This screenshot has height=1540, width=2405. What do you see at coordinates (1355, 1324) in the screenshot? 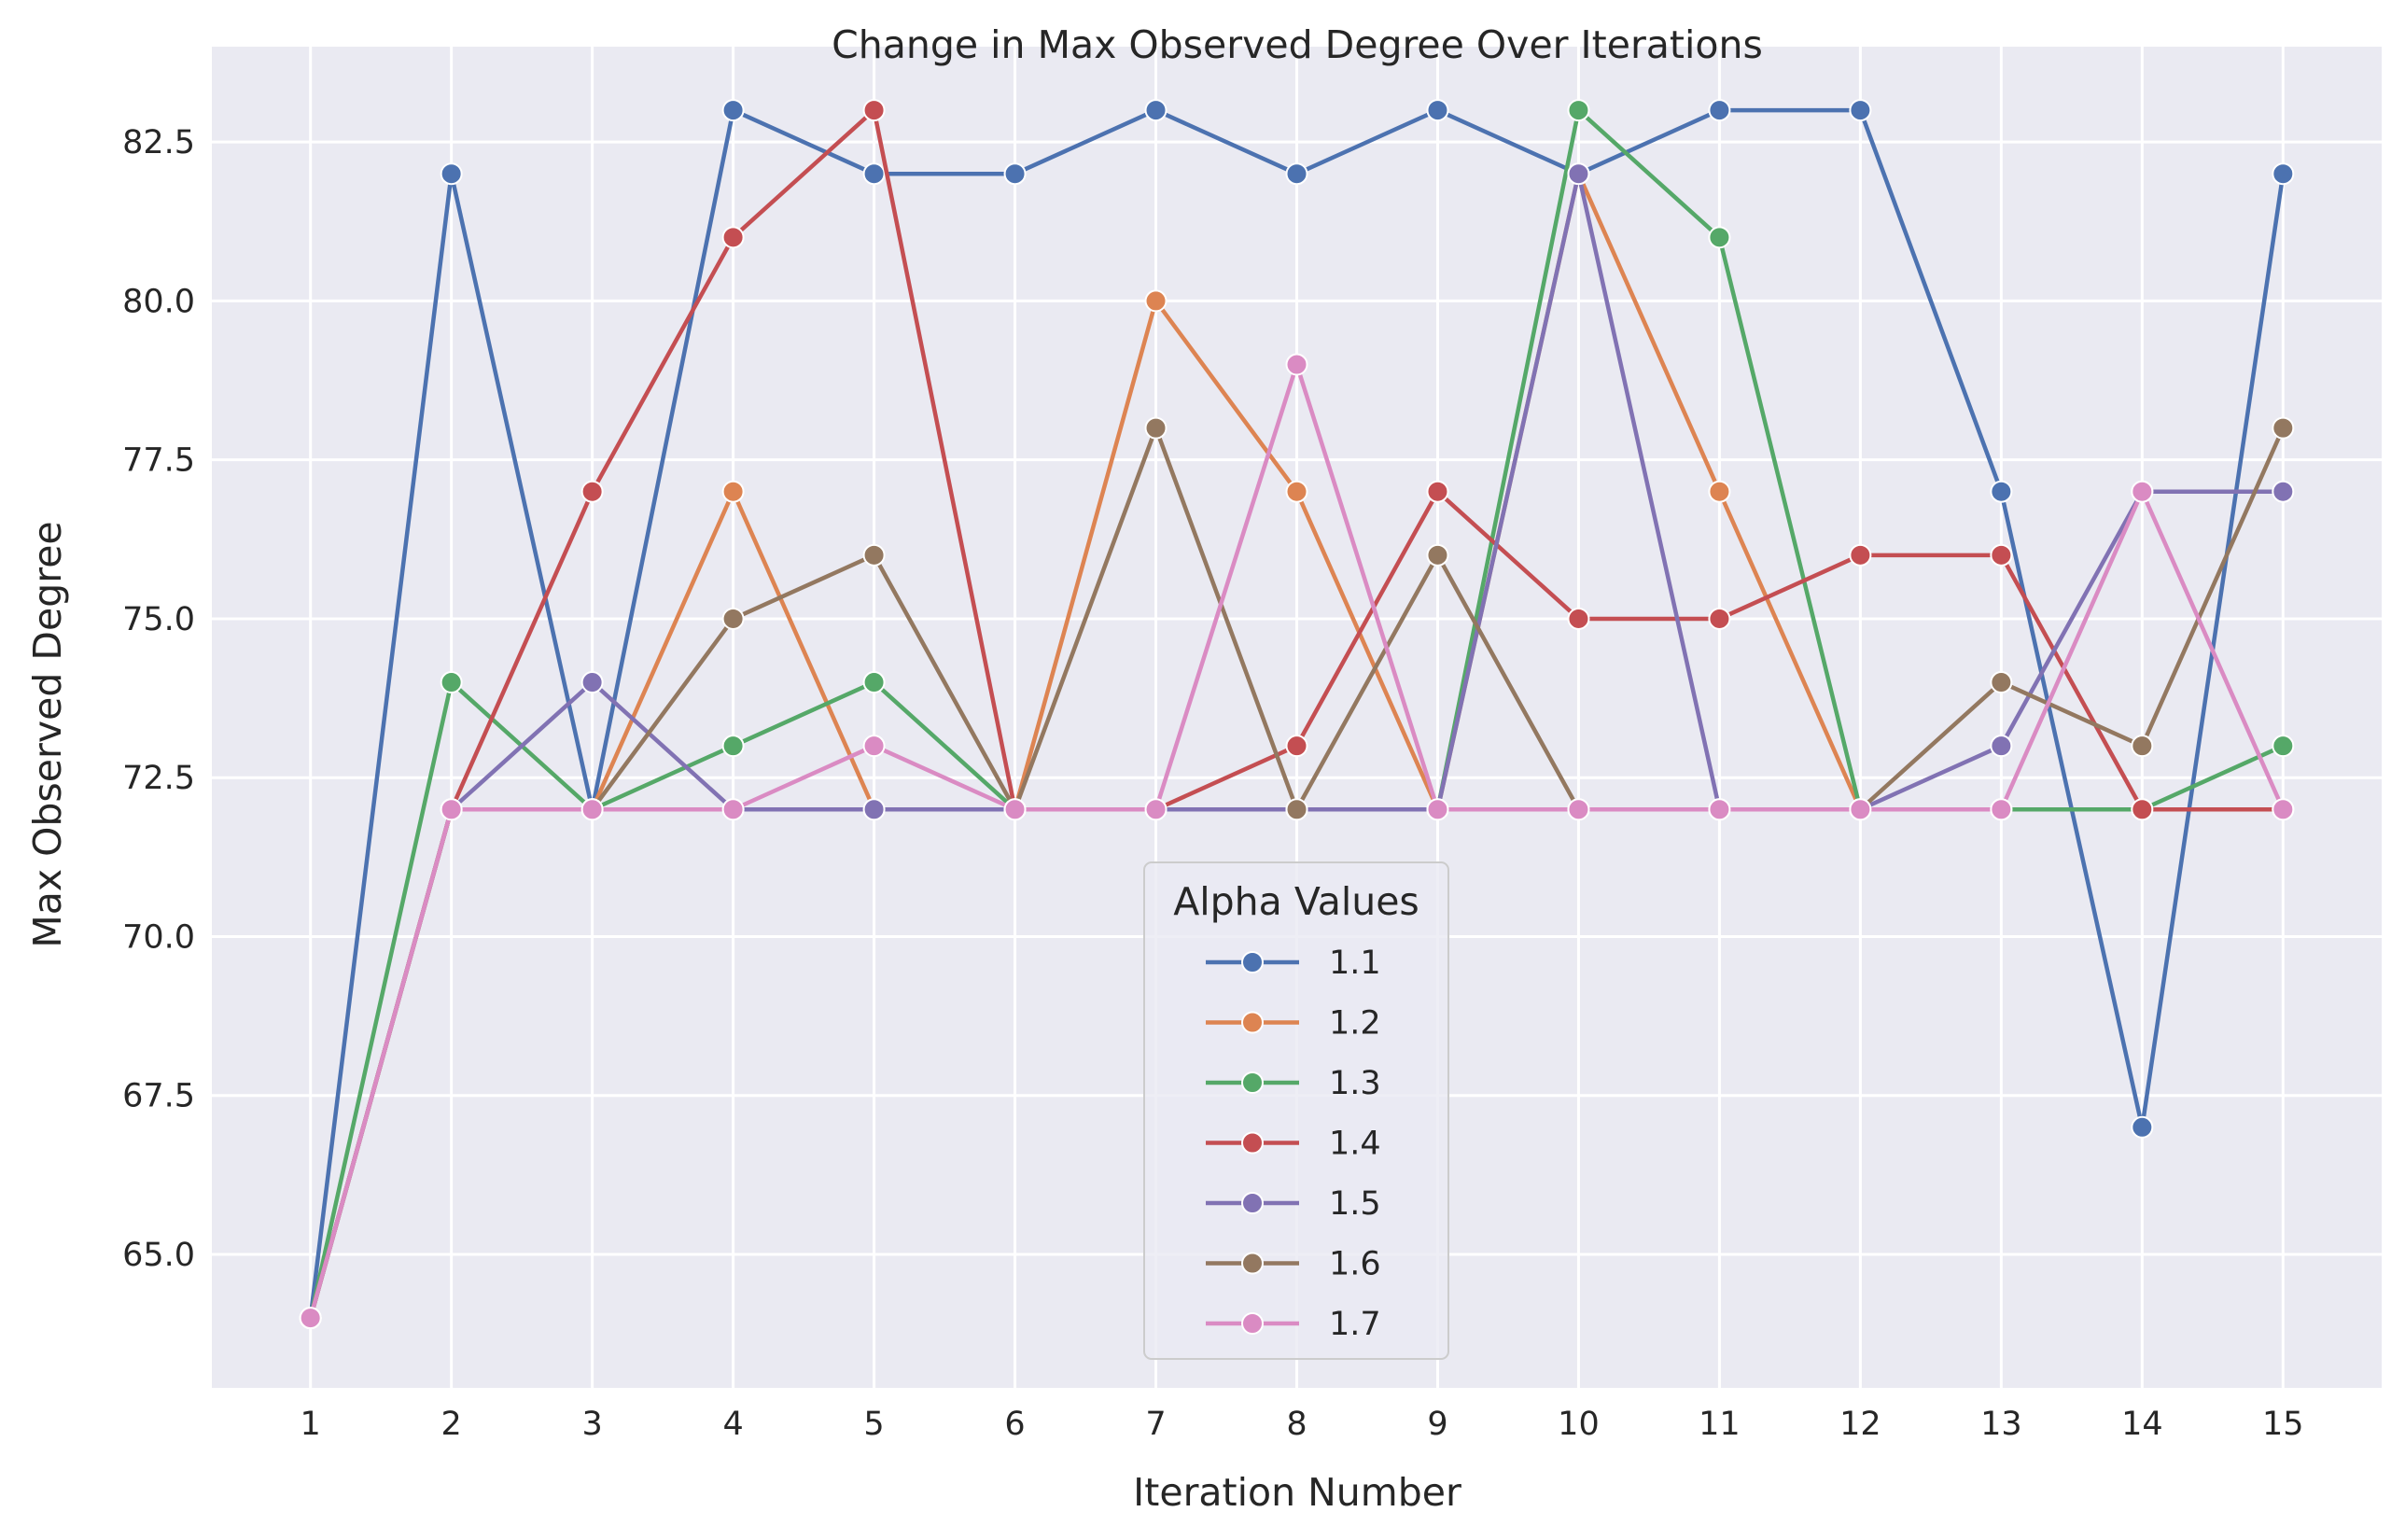
I see `legend-label: 1.7` at bounding box center [1355, 1324].